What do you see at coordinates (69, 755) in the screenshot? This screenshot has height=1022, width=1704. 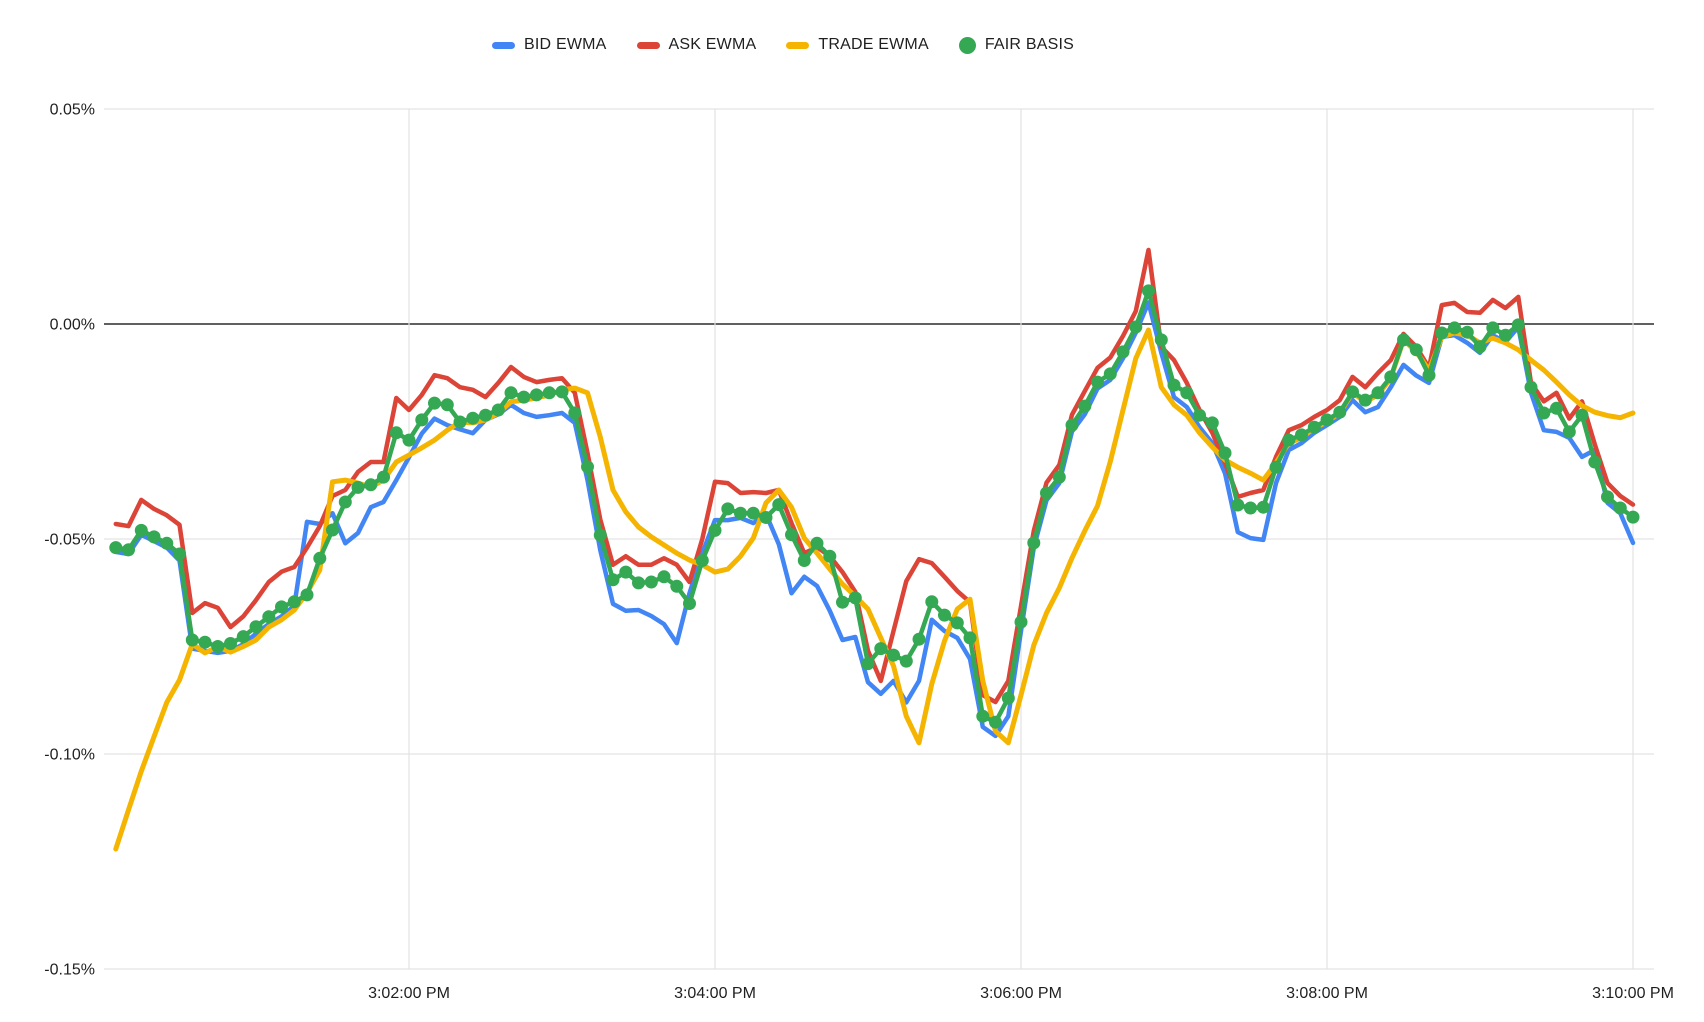 I see `y-axis-tick-label: -0.10%` at bounding box center [69, 755].